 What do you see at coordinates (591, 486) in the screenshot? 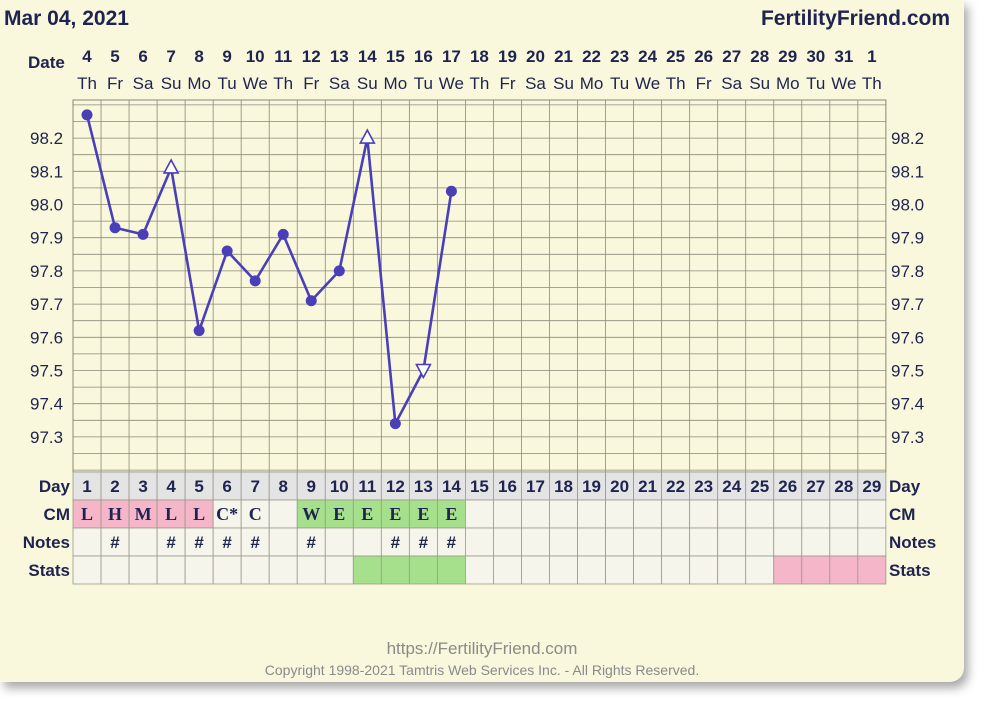
I see `day-cell-label: 19` at bounding box center [591, 486].